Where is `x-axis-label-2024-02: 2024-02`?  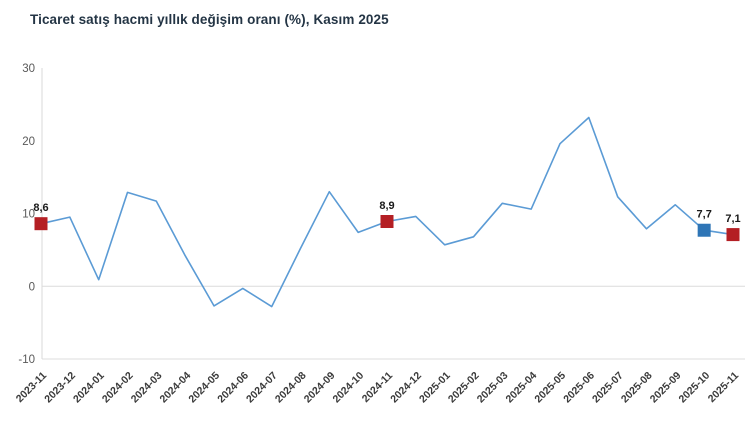 x-axis-label-2024-02: 2024-02 is located at coordinates (118, 388).